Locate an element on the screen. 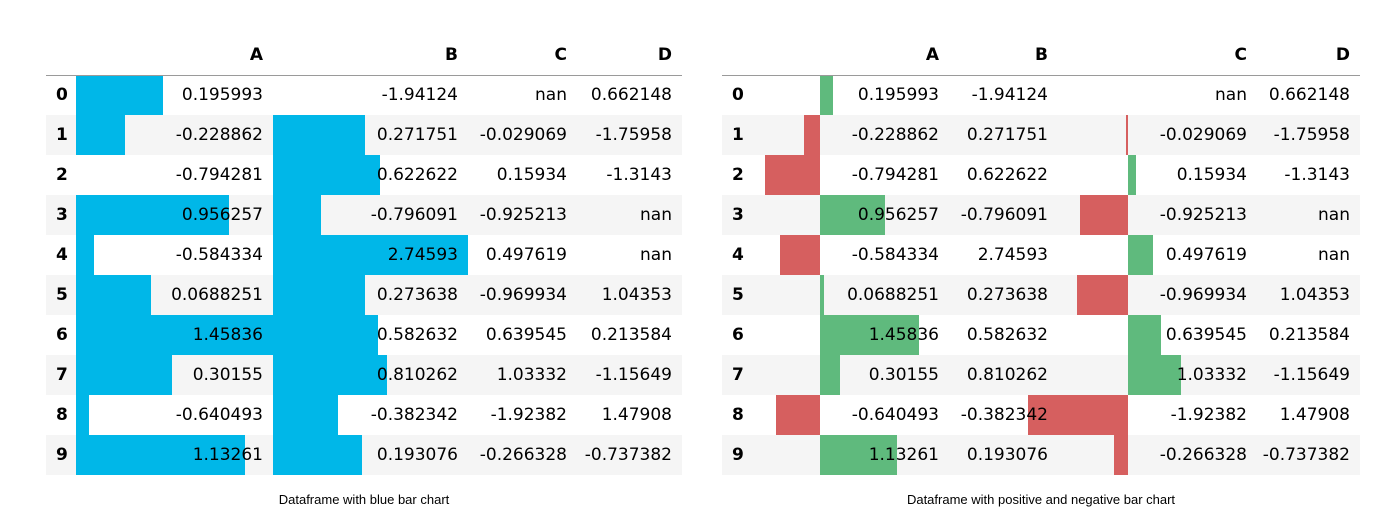 The width and height of the screenshot is (1400, 516). cell-value: 0.273638 is located at coordinates (1007, 295).